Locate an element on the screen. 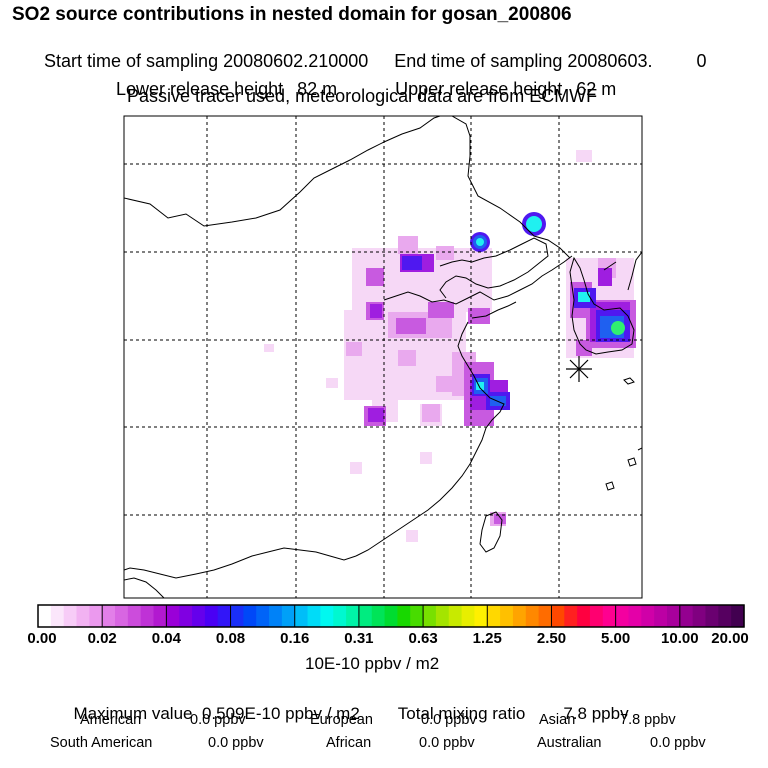 The width and height of the screenshot is (768, 768). colorbar-frame is located at coordinates (391, 616).